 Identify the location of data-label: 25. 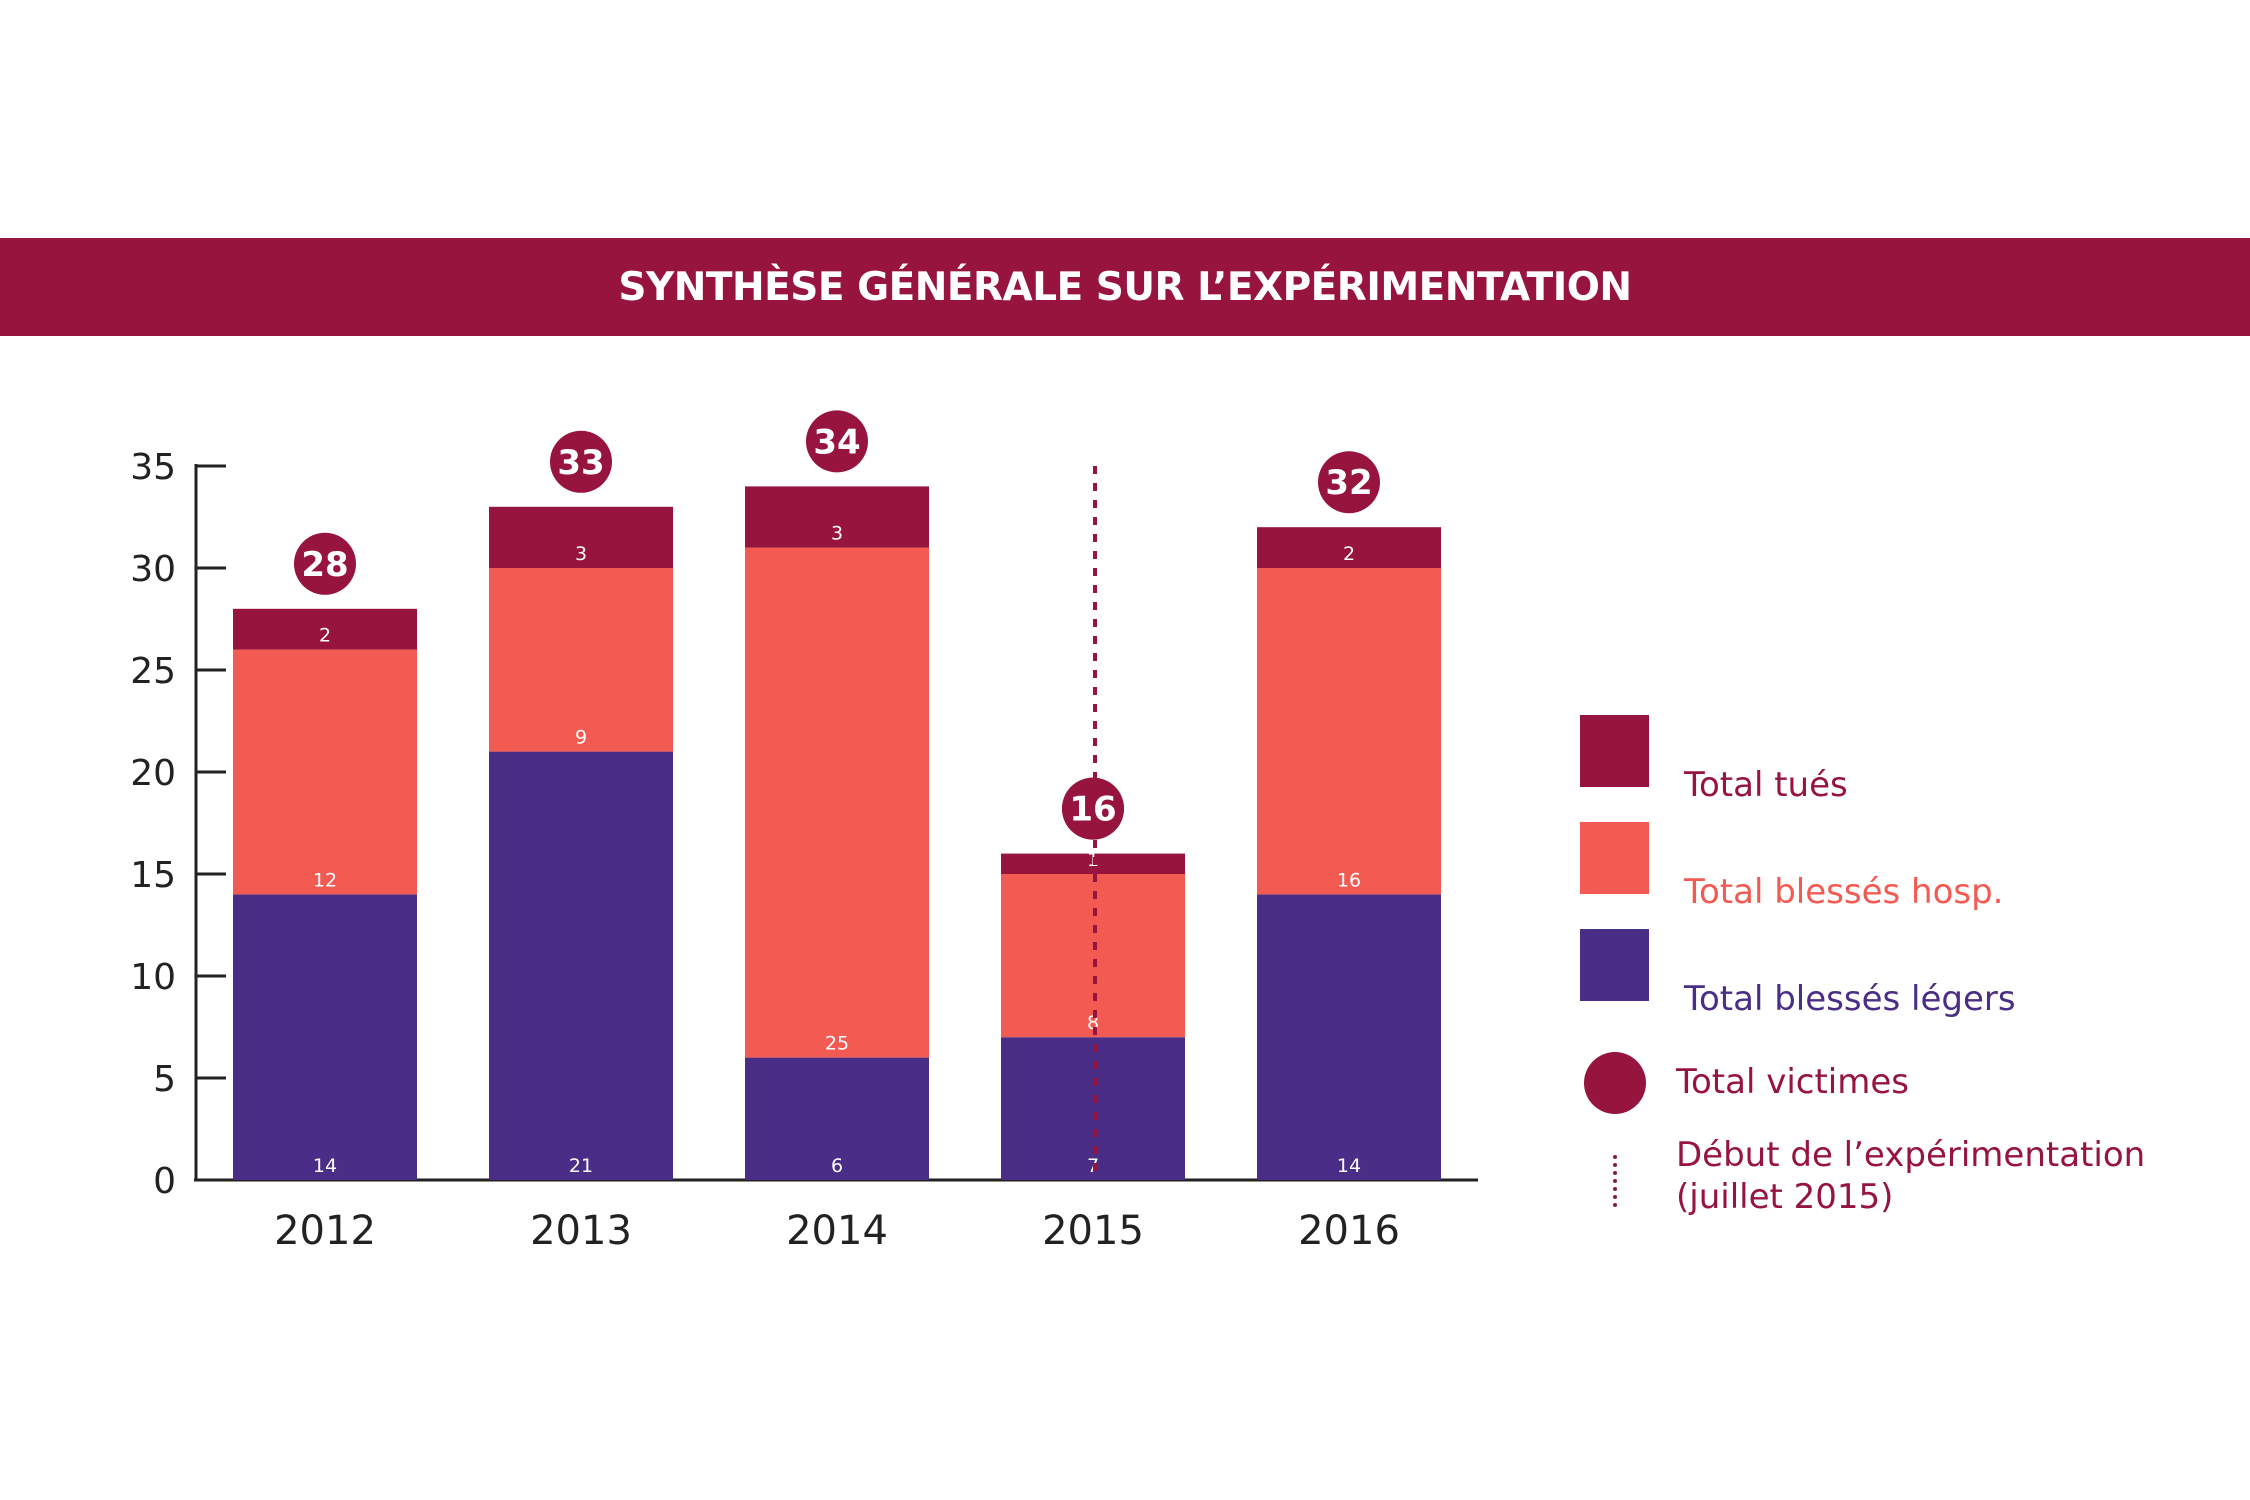
(837, 1044).